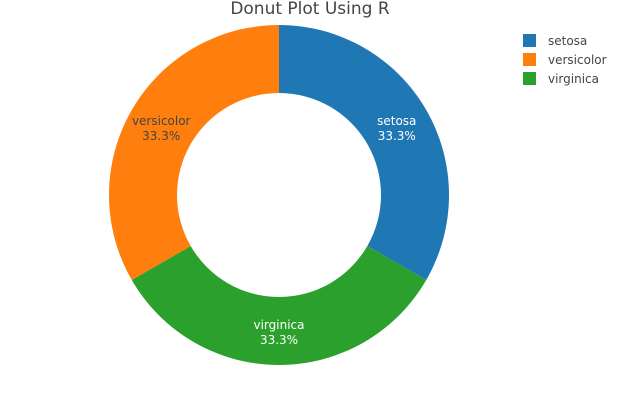 The image size is (619, 401). What do you see at coordinates (567, 41) in the screenshot?
I see `legend-label-setosa: setosa` at bounding box center [567, 41].